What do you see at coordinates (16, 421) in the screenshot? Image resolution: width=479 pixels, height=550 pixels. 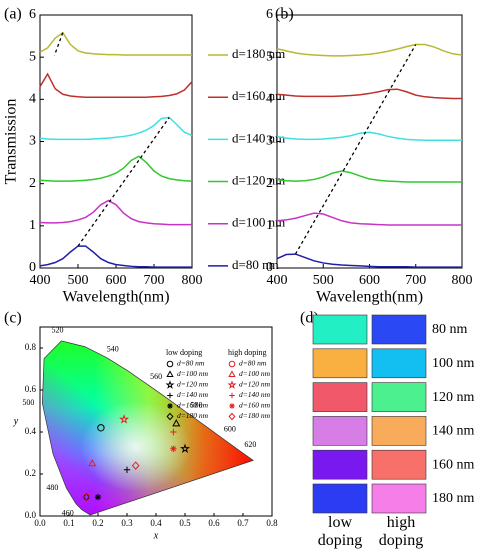 I see `y-axis-label: y` at bounding box center [16, 421].